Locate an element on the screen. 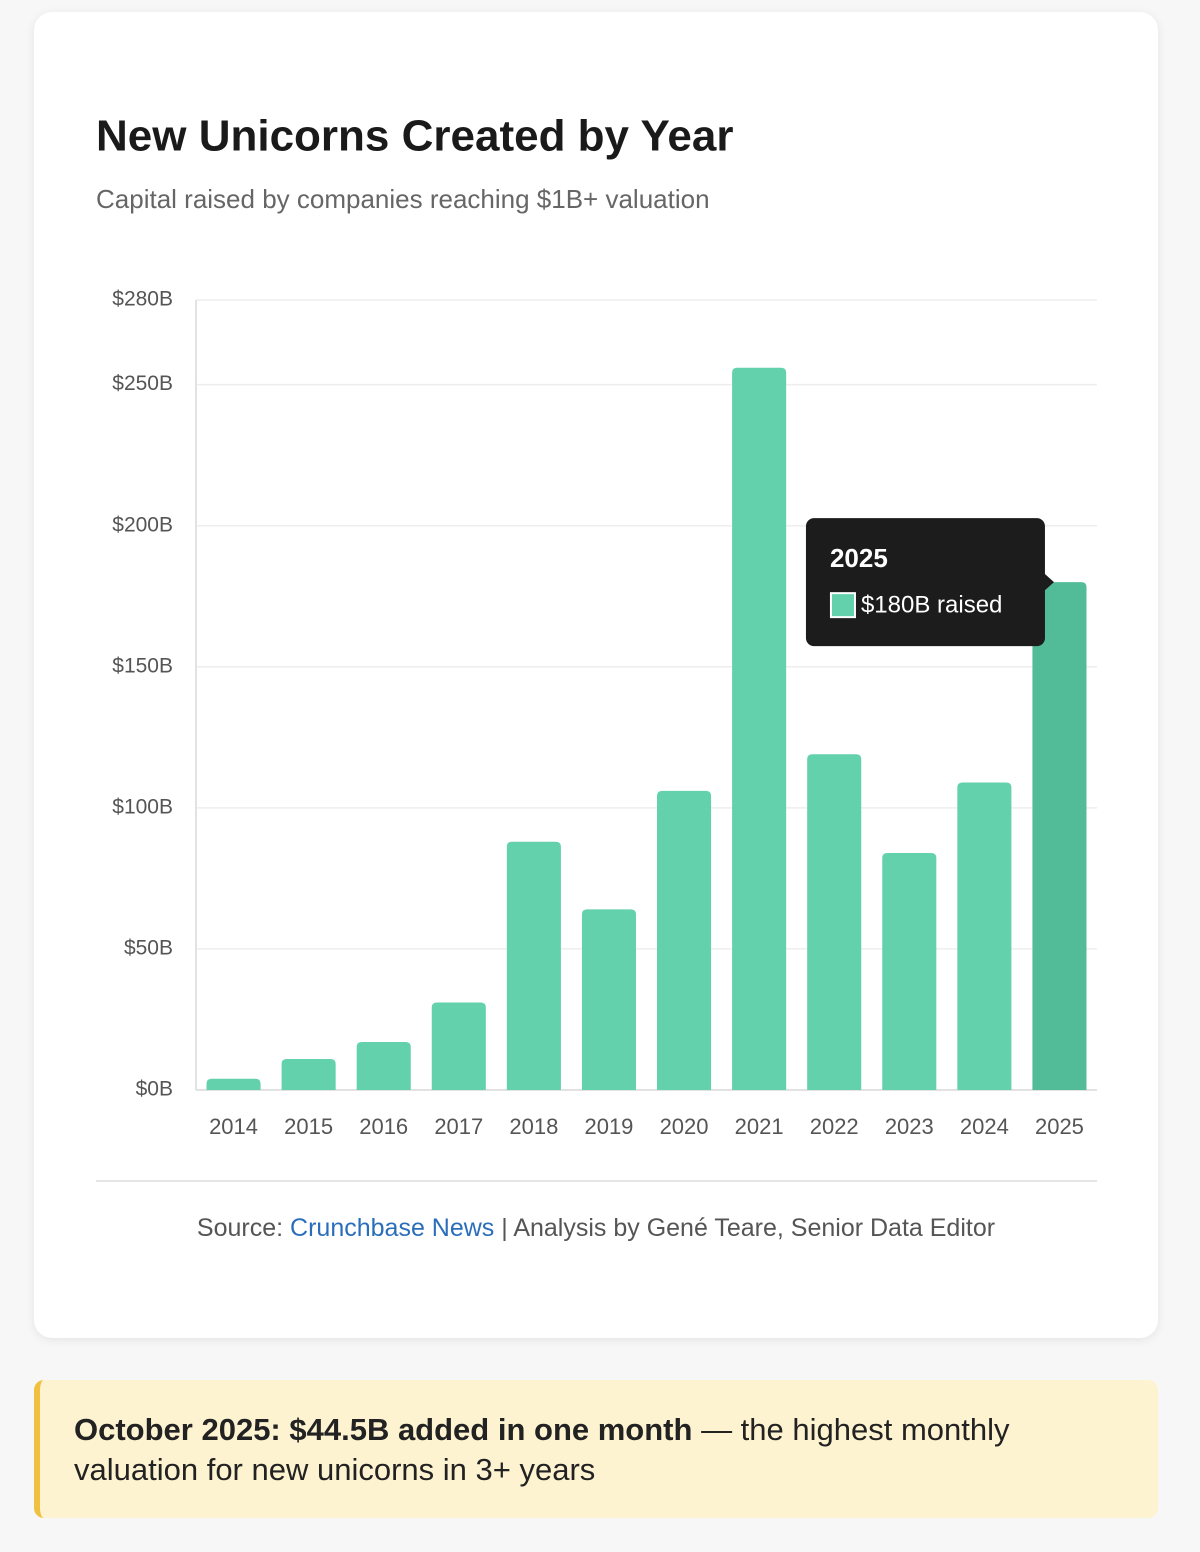 This screenshot has height=1552, width=1200. y-tick-label: $0B is located at coordinates (154, 1089).